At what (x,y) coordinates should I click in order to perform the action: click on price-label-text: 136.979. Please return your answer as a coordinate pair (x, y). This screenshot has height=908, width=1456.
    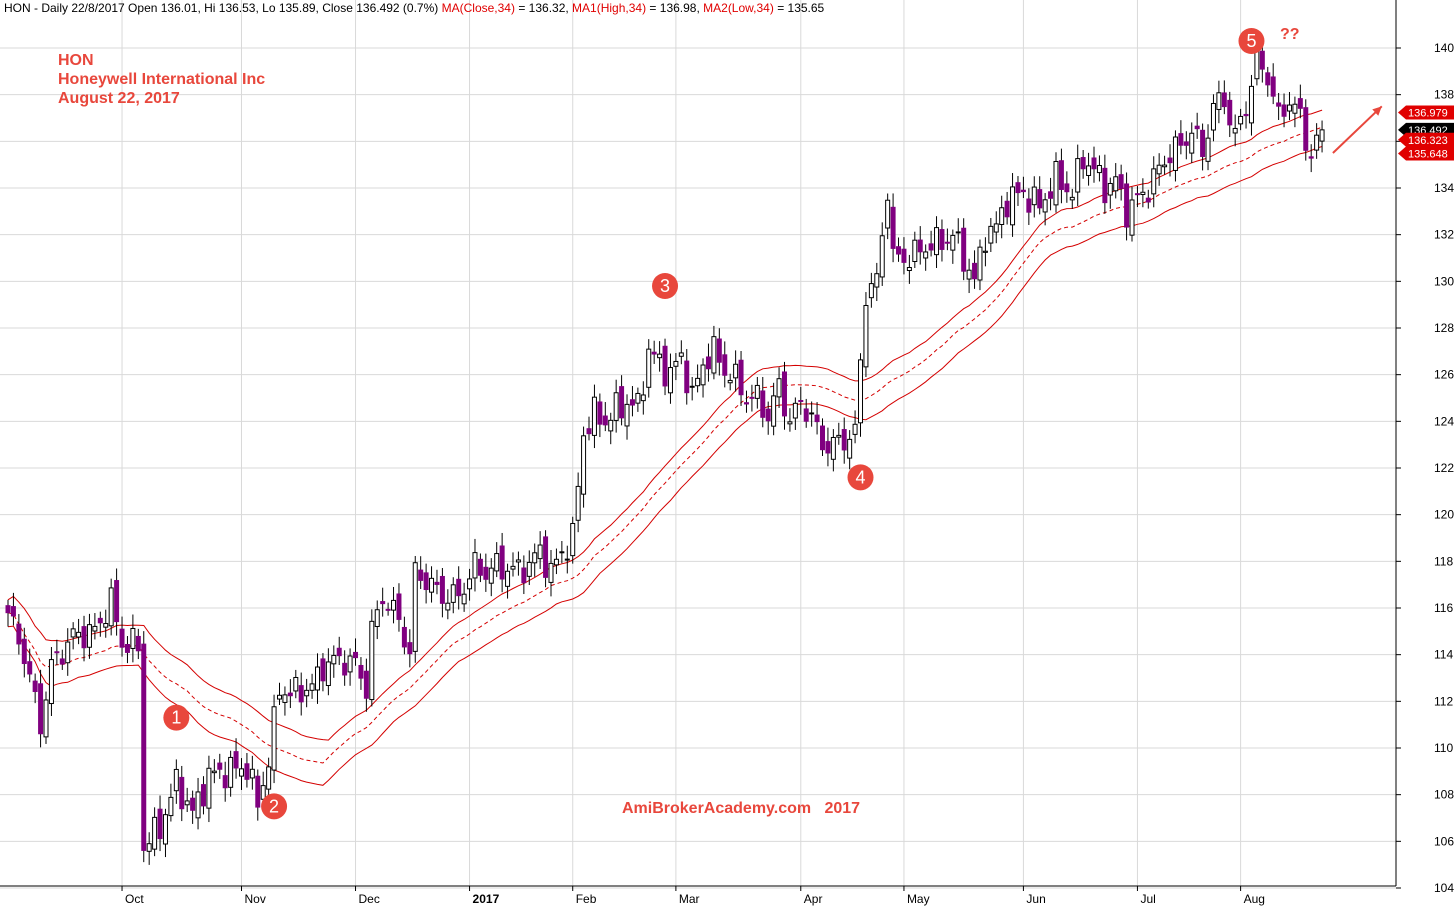
    Looking at the image, I should click on (1428, 113).